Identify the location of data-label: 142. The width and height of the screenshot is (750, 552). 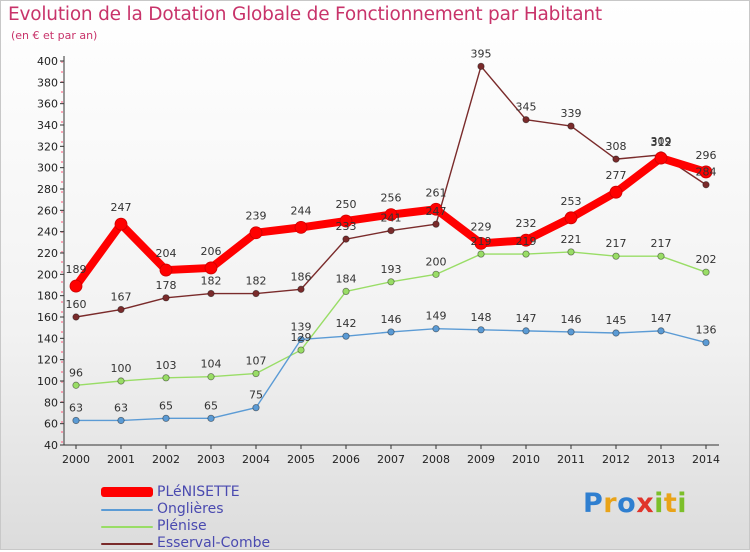
(346, 323).